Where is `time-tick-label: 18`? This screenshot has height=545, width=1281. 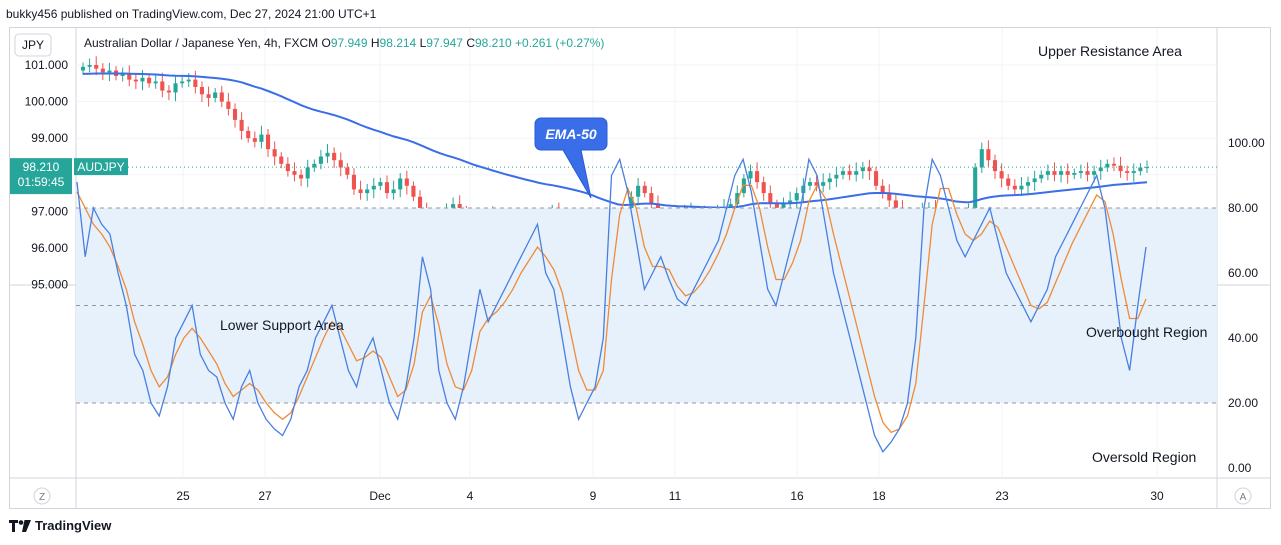 time-tick-label: 18 is located at coordinates (879, 496).